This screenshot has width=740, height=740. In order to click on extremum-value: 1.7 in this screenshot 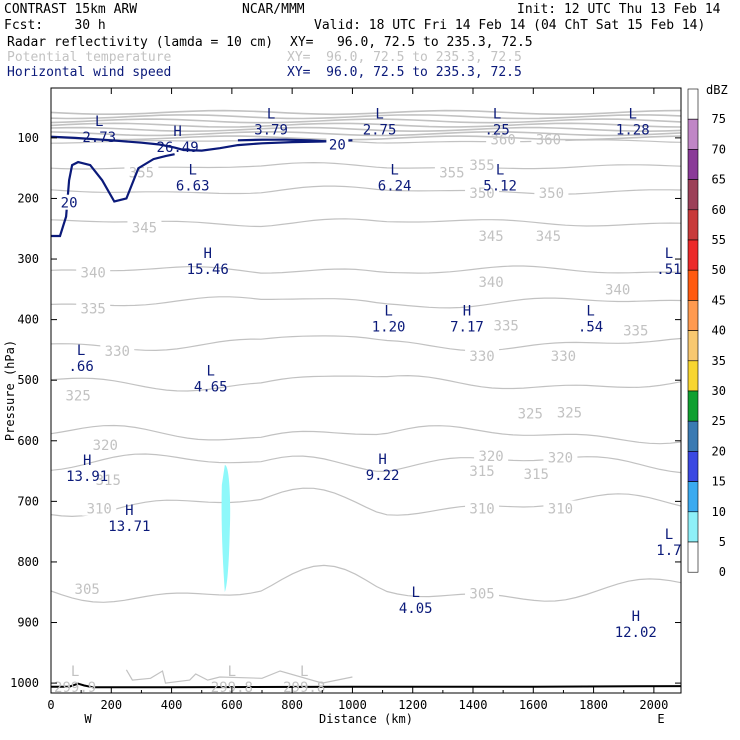, I will do `click(668, 551)`.